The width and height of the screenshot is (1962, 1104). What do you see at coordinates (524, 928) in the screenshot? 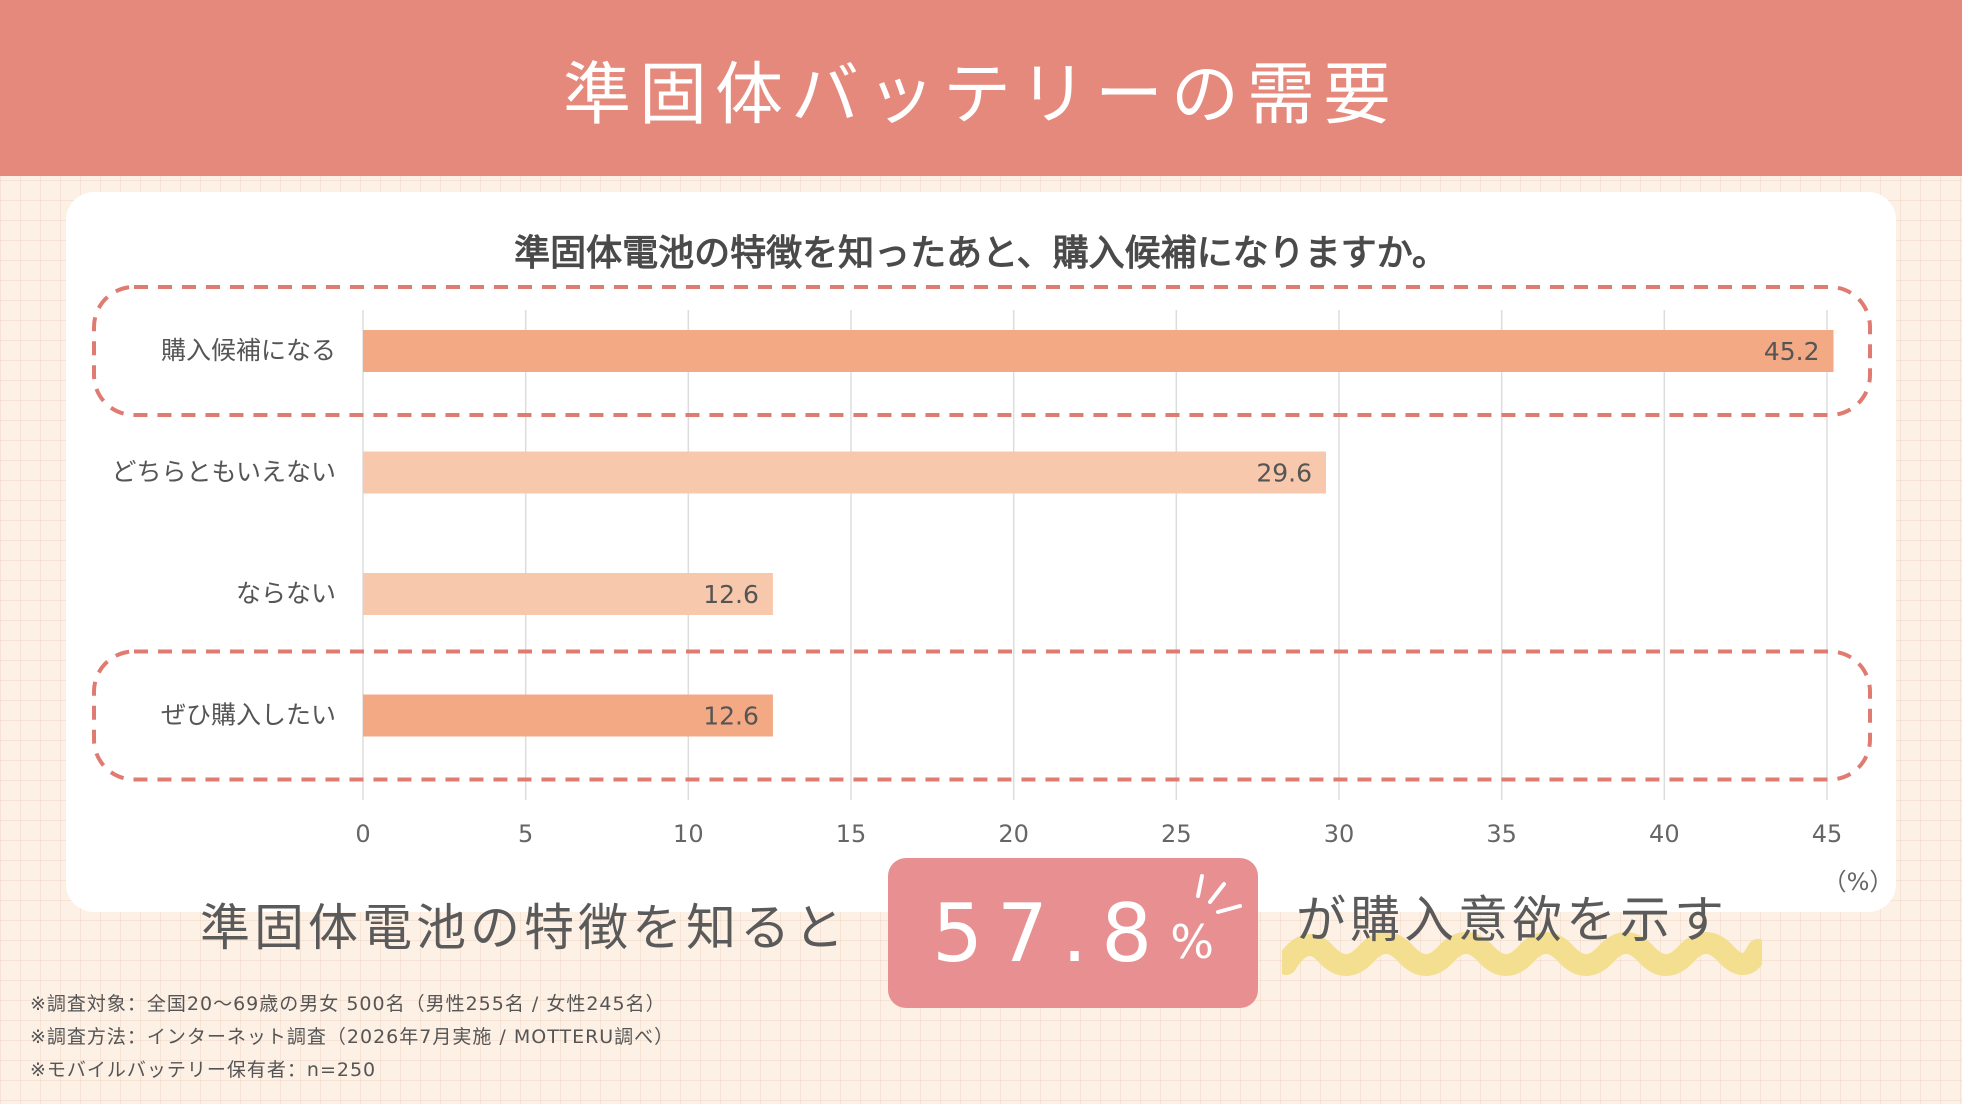
I see `summary-prefix: 準固体電池の特徴を知ると` at bounding box center [524, 928].